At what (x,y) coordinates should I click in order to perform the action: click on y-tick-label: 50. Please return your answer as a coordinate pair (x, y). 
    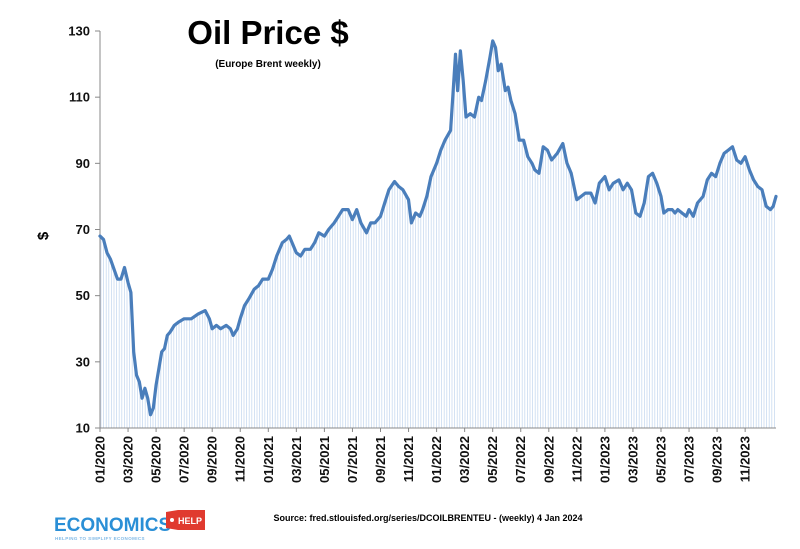
    Looking at the image, I should click on (83, 295).